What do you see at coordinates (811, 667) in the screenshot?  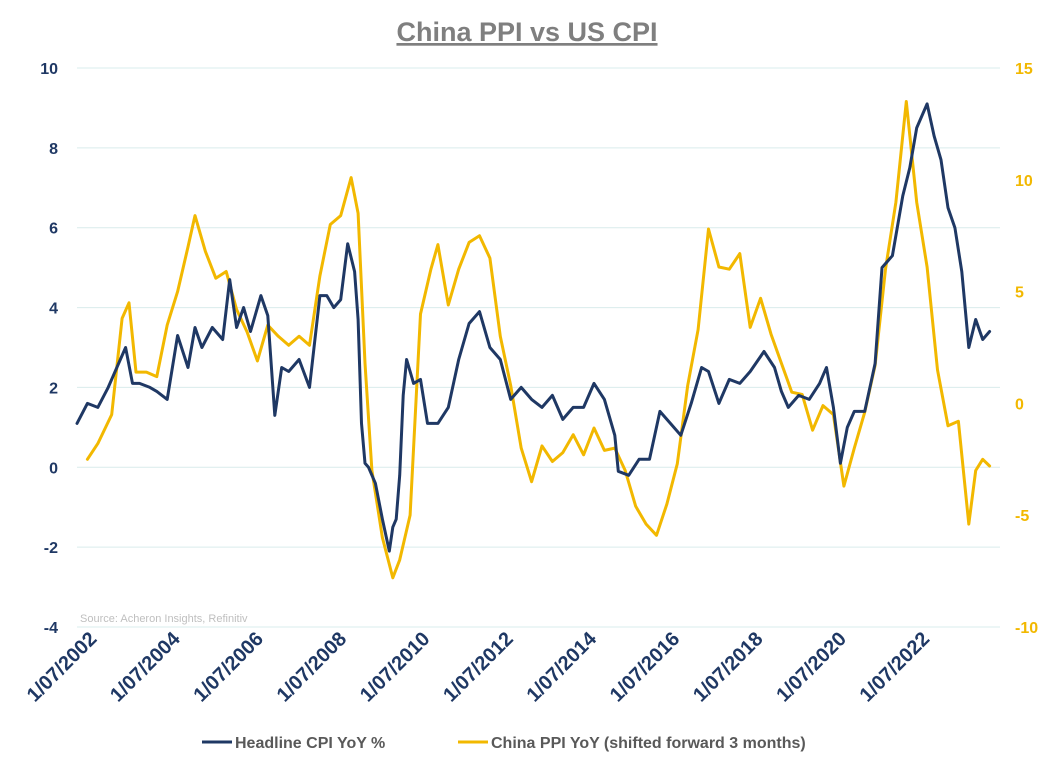 I see `x-tick-label: 1/07/2020` at bounding box center [811, 667].